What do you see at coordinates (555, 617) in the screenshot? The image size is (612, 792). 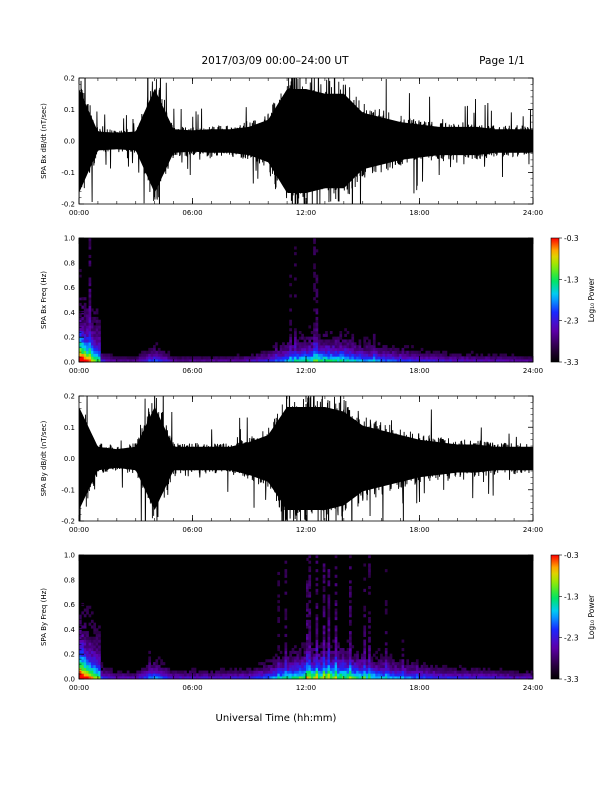 I see `colorbar` at bounding box center [555, 617].